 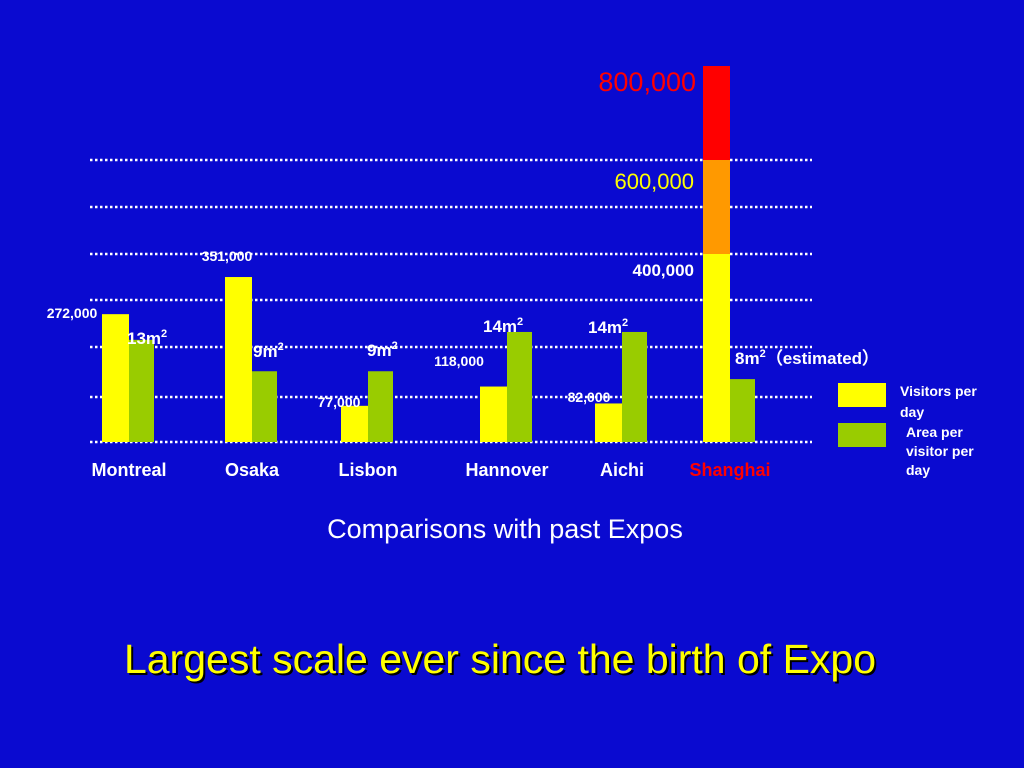 What do you see at coordinates (505, 529) in the screenshot?
I see `chart-title: Comparisons with past Expos` at bounding box center [505, 529].